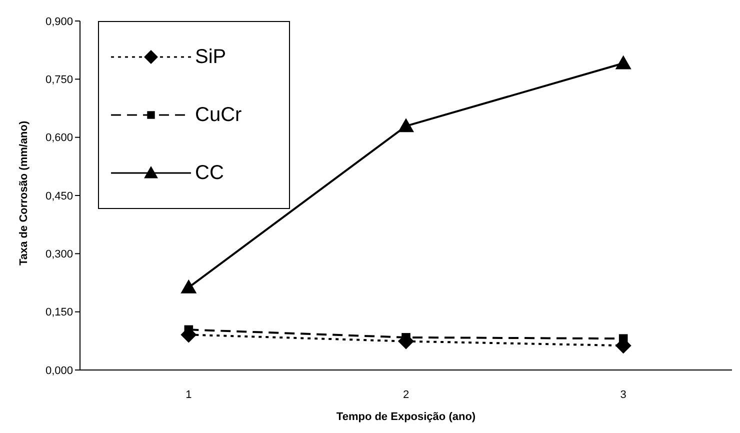  Describe the element at coordinates (24, 193) in the screenshot. I see `y-axis-title: Taxa de Corrosão (mm/ano)` at that location.